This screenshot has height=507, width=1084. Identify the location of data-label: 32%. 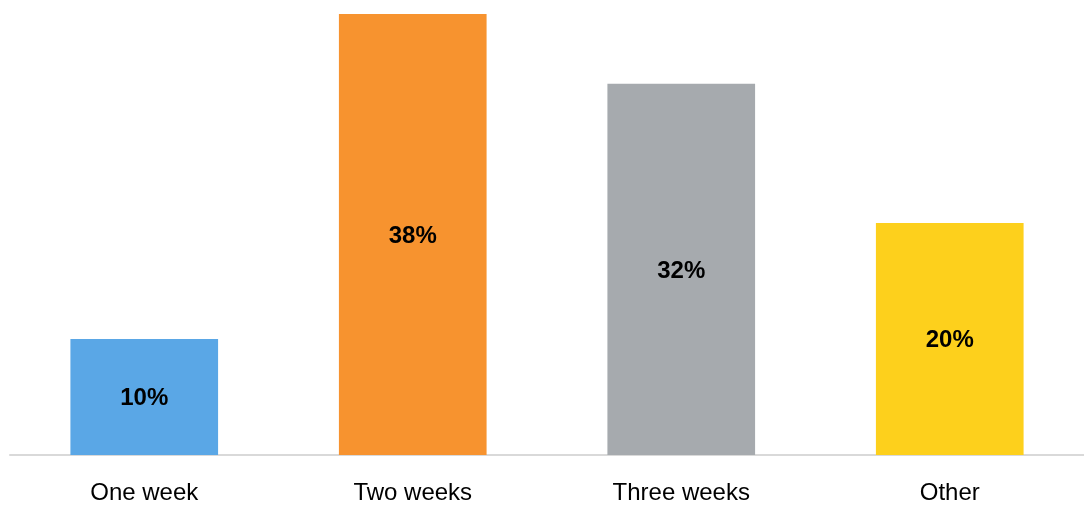
(681, 269).